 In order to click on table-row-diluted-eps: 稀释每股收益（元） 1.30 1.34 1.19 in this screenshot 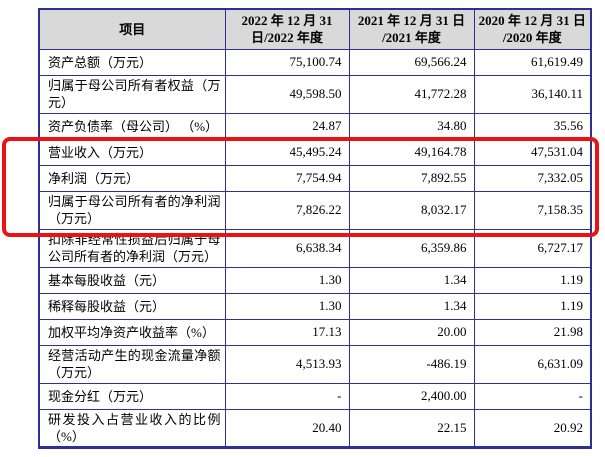, I will do `click(315, 306)`.